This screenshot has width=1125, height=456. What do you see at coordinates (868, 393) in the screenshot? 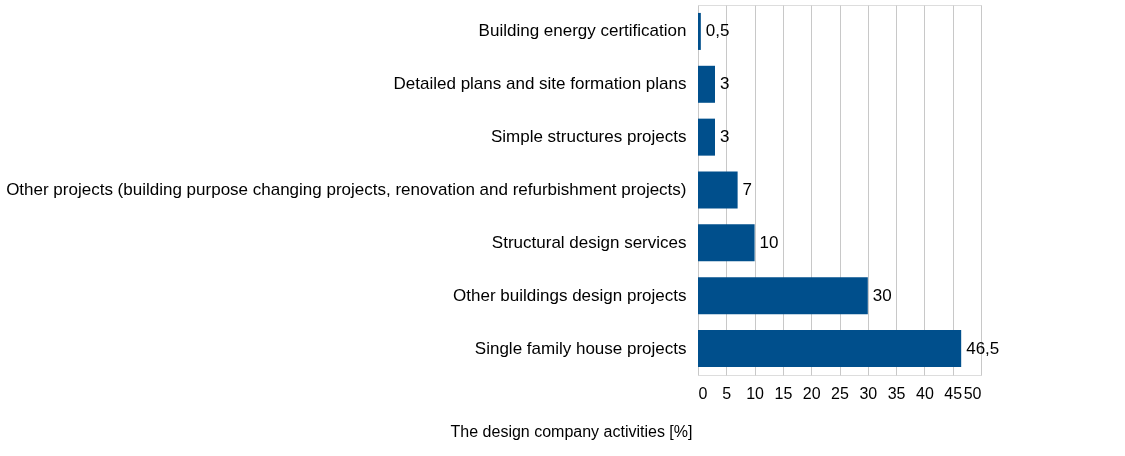
I see `x-tick-label: 30` at bounding box center [868, 393].